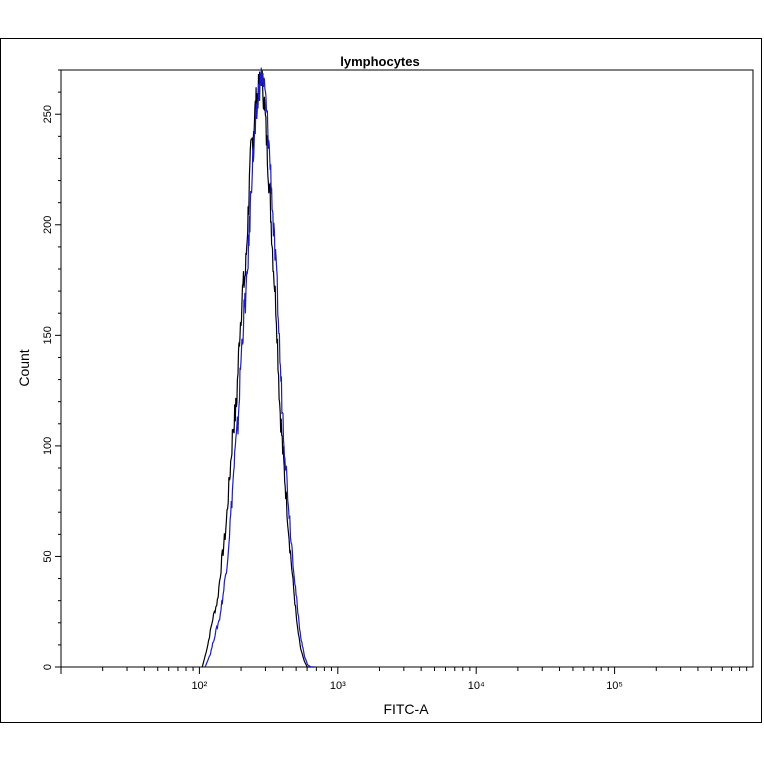 This screenshot has height=764, width=764. Describe the element at coordinates (406, 709) in the screenshot. I see `x-axis-title: FITC-A` at that location.